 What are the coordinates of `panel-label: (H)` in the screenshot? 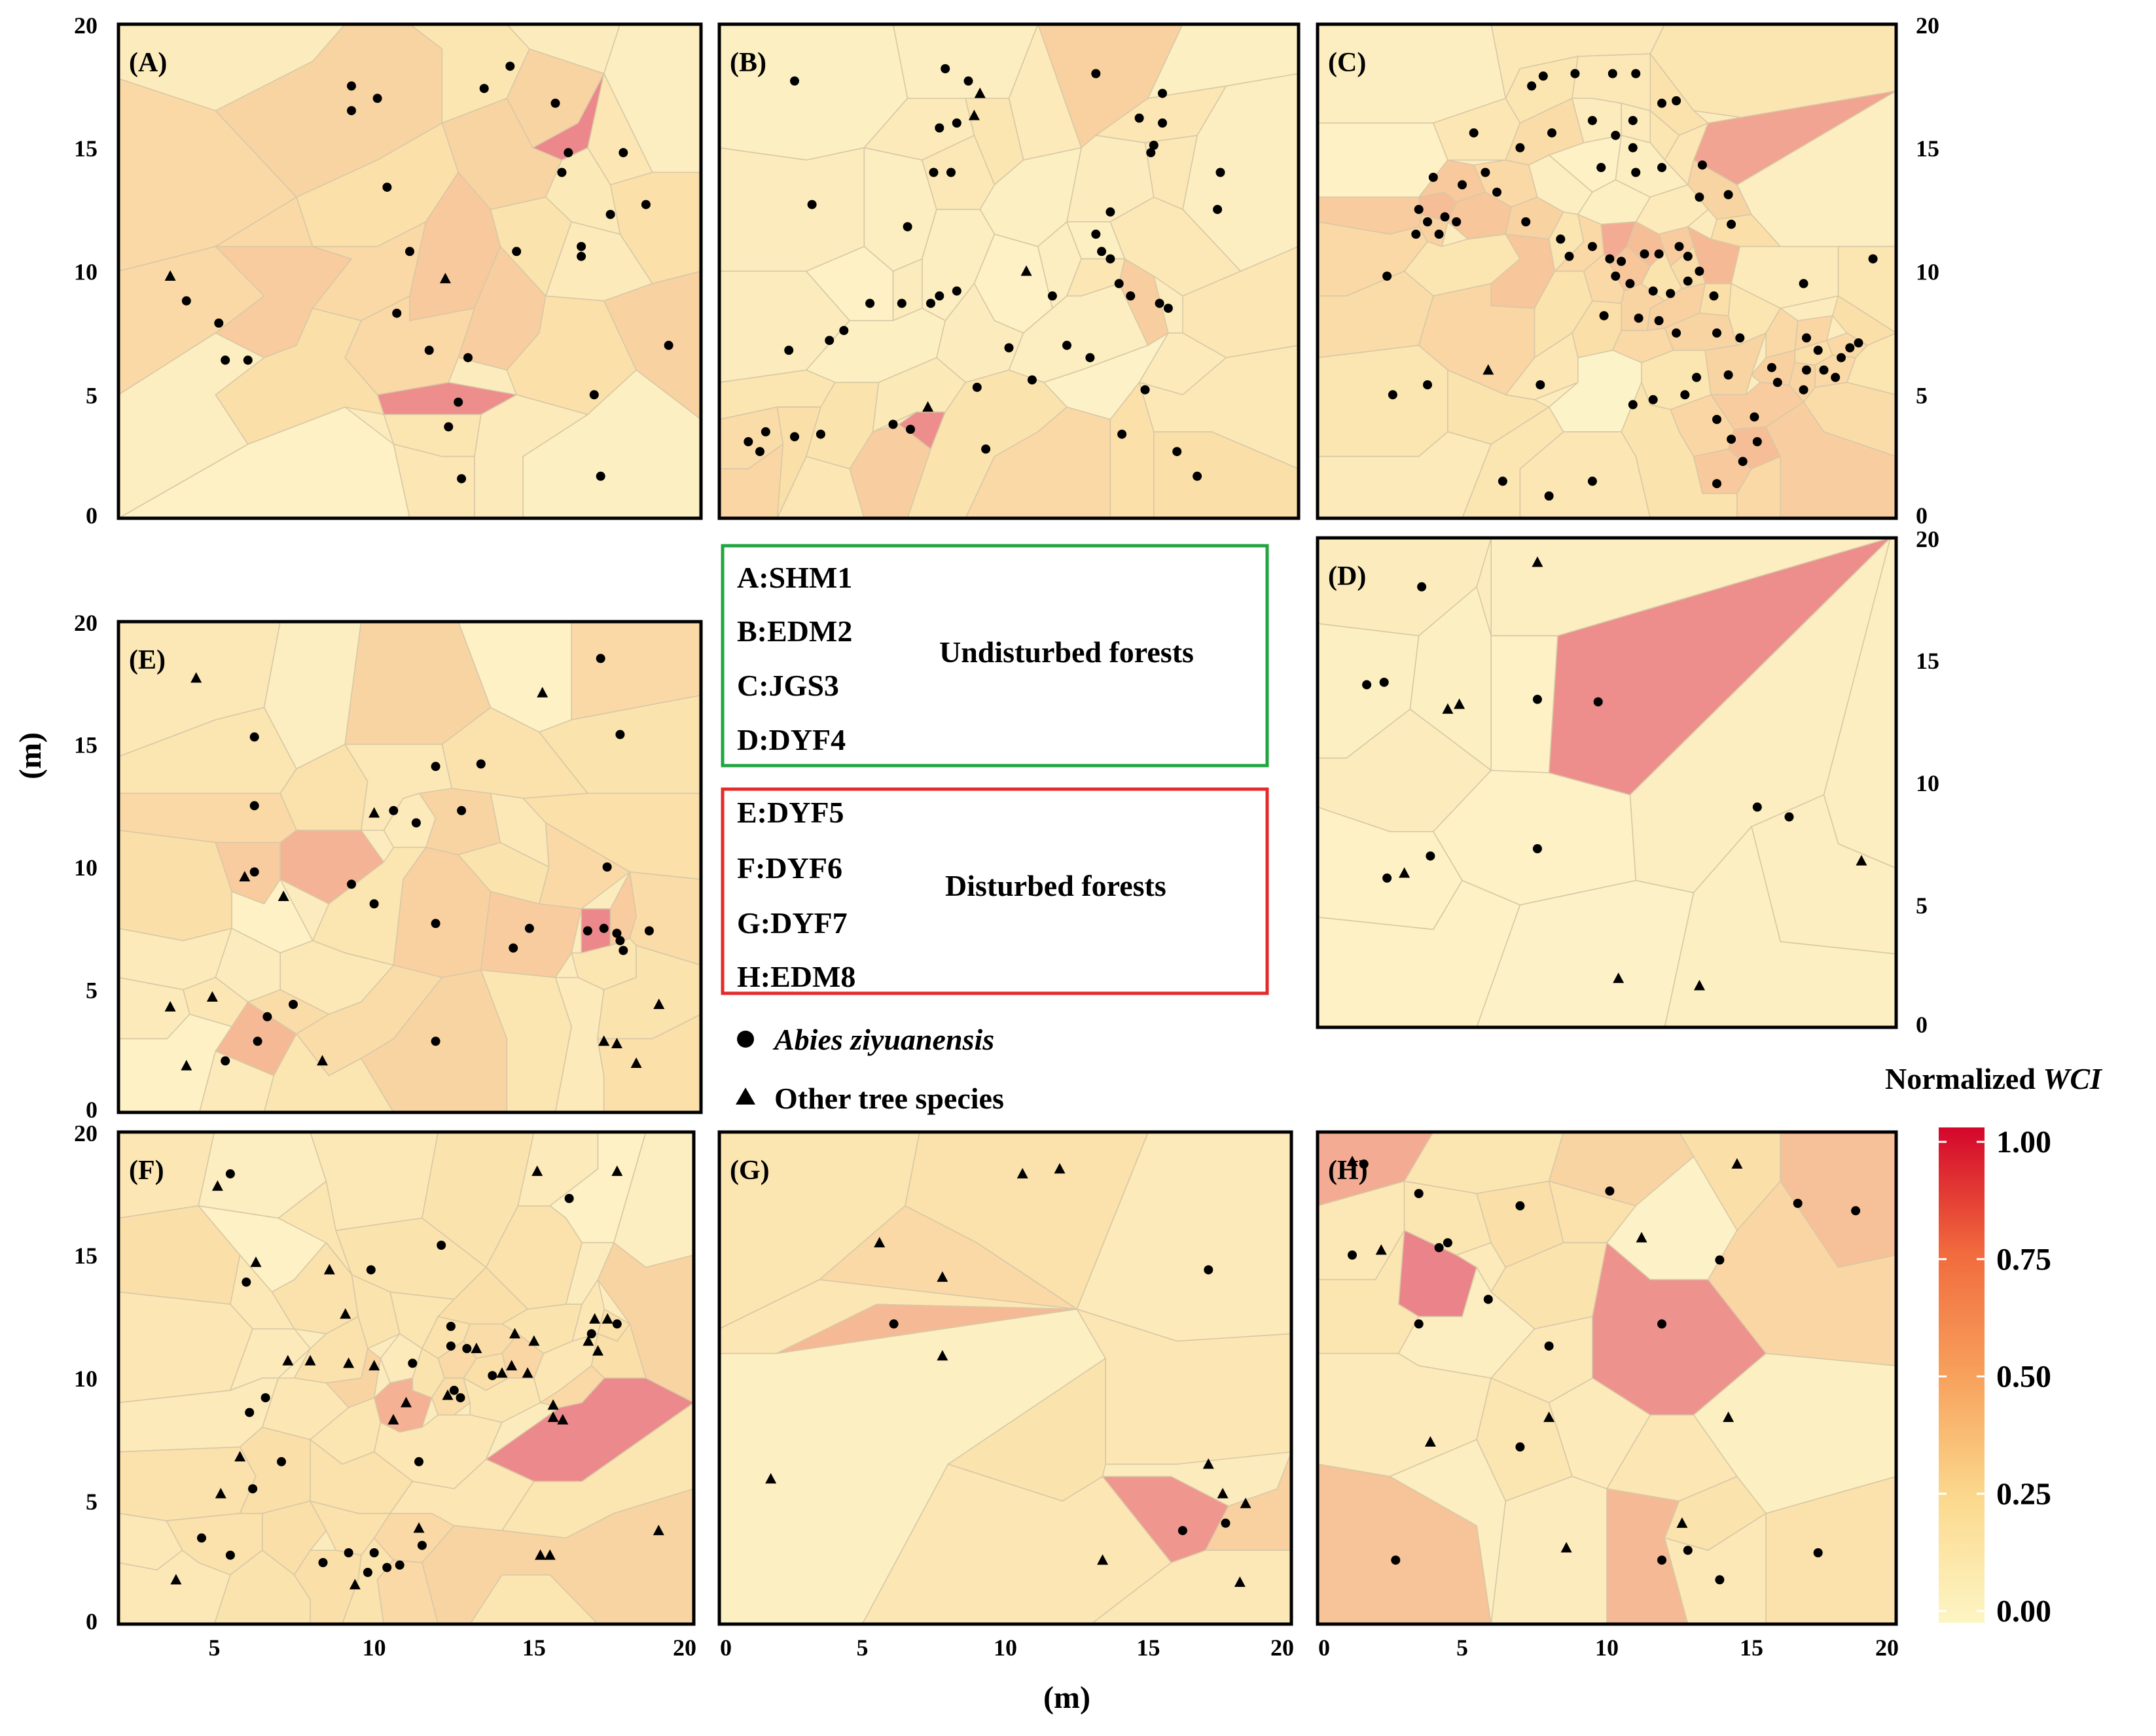 It's located at (1348, 1171).